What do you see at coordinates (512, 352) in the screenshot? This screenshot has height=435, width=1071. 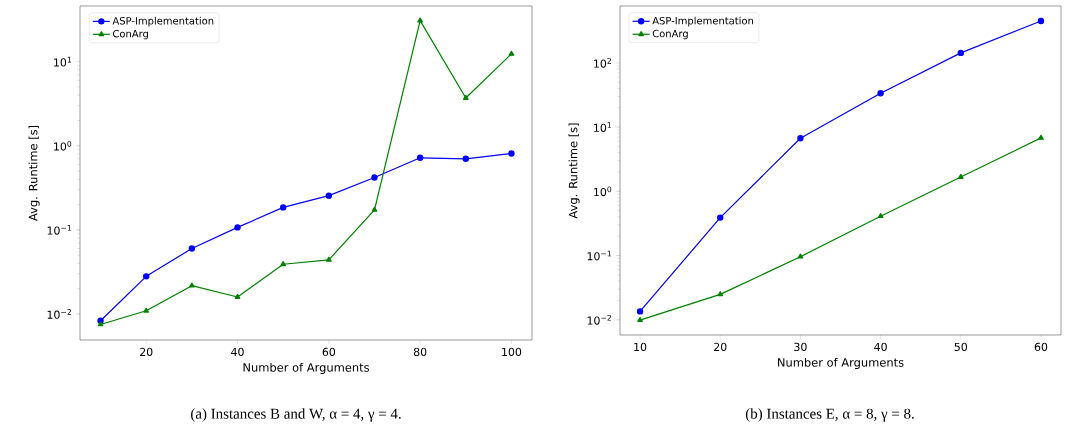 I see `x-tick-label: 100` at bounding box center [512, 352].